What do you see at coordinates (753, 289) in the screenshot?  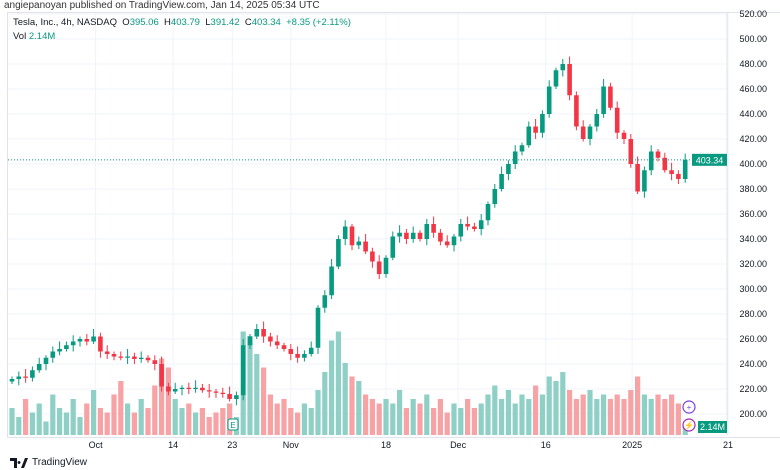 I see `y-tick-label: 300.00` at bounding box center [753, 289].